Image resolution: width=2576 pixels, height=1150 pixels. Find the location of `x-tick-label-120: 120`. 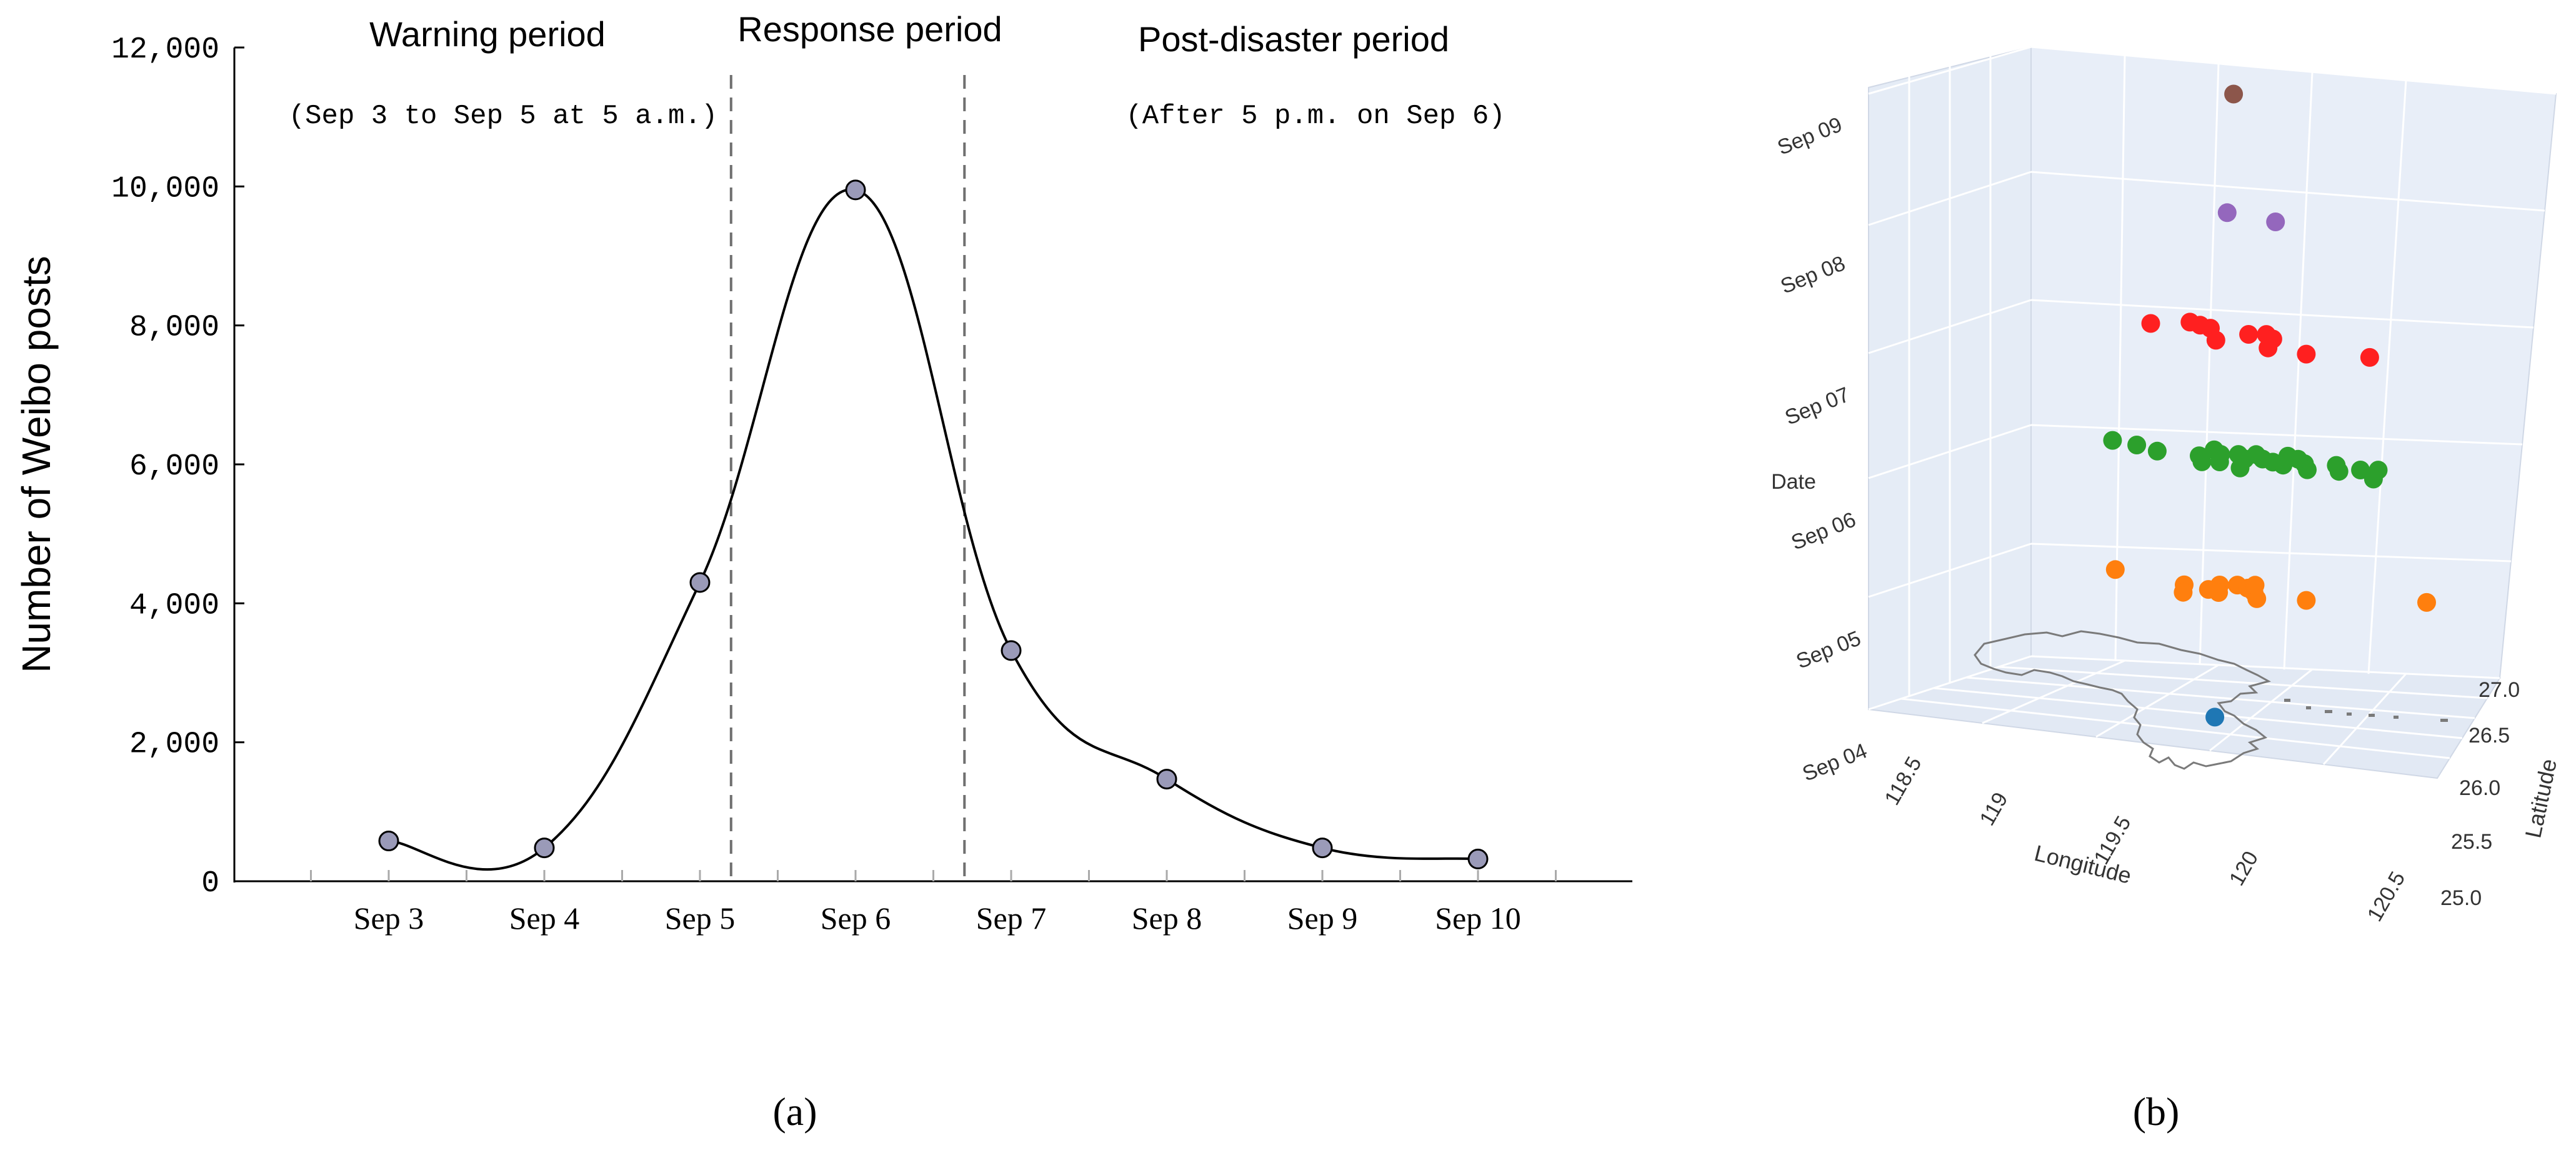

x-tick-label-120: 120 is located at coordinates (2244, 868).